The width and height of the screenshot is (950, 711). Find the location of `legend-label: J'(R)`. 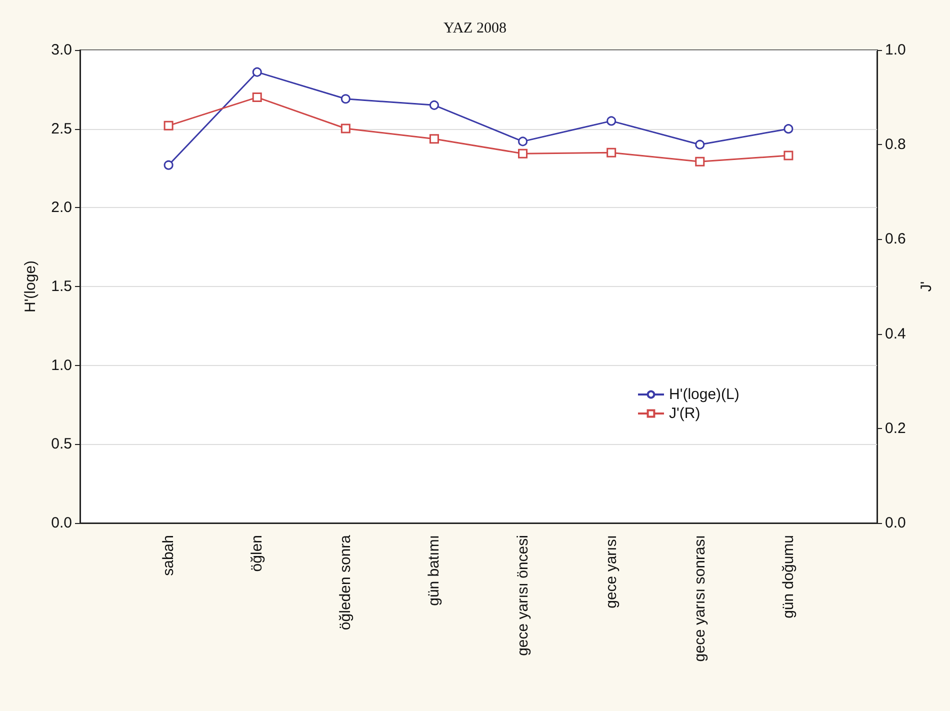

legend-label: J'(R) is located at coordinates (684, 413).